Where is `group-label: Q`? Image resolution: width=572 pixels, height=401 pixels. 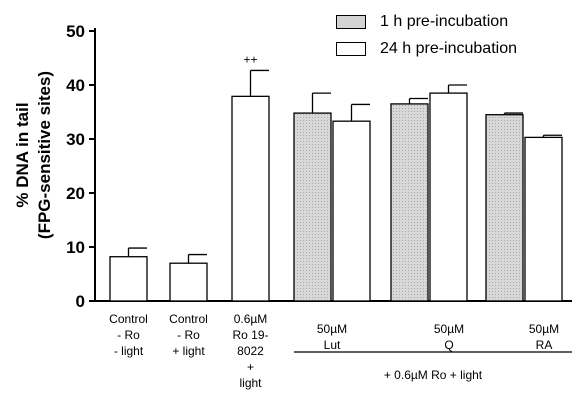
group-label: Q is located at coordinates (448, 345).